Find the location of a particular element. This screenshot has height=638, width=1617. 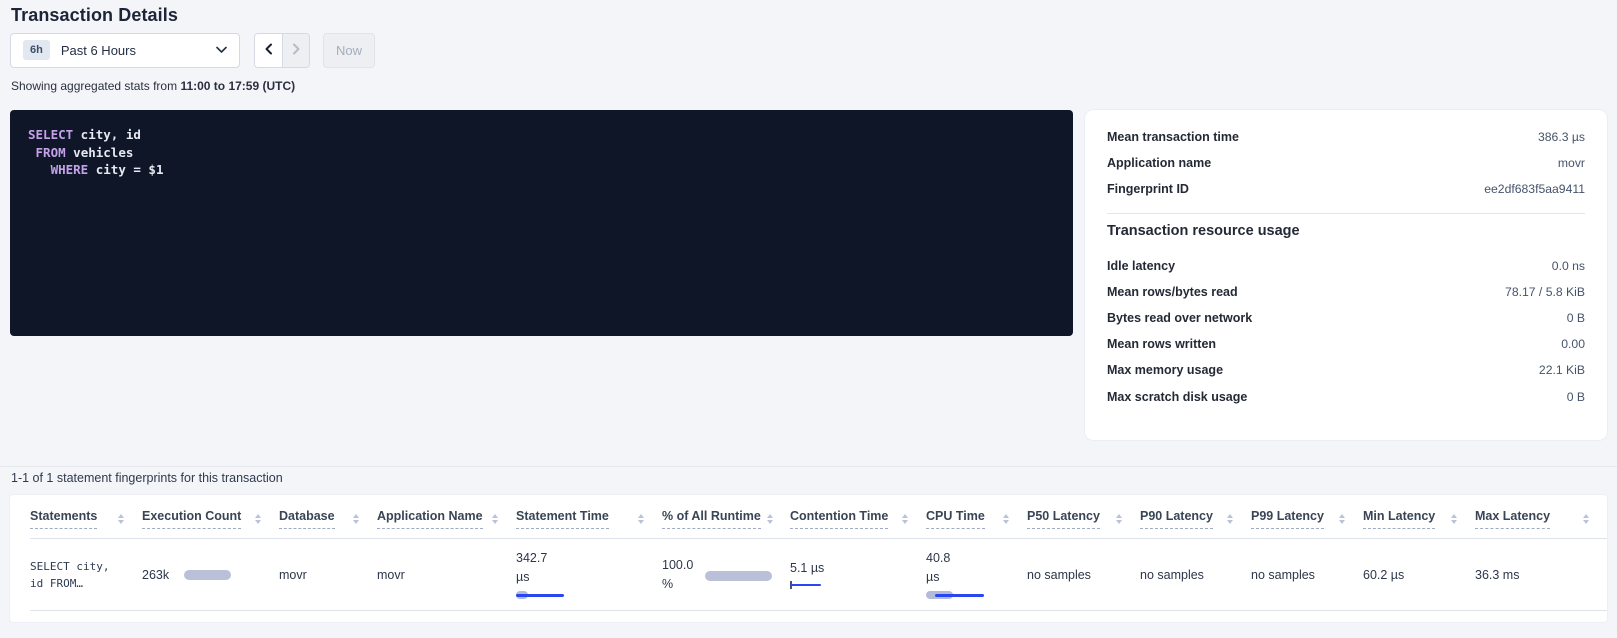

time-step-buttons is located at coordinates (282, 50).